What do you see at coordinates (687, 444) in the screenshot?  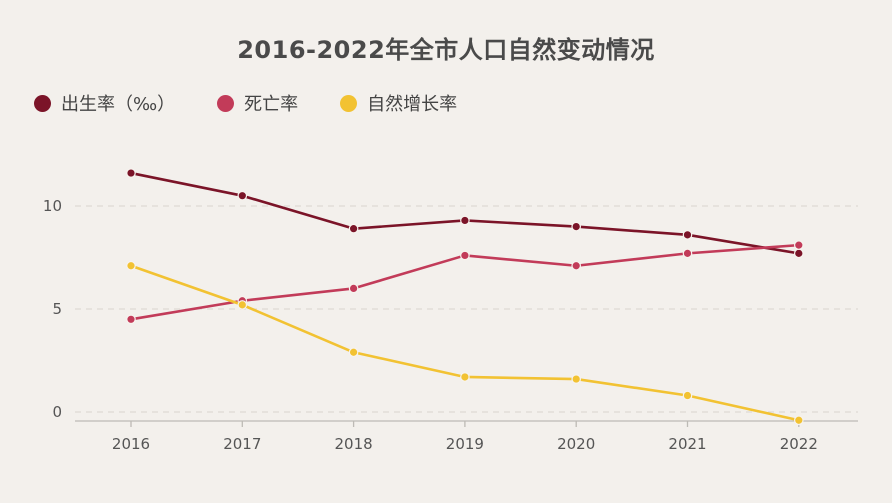 I see `x-tick-label: 2021` at bounding box center [687, 444].